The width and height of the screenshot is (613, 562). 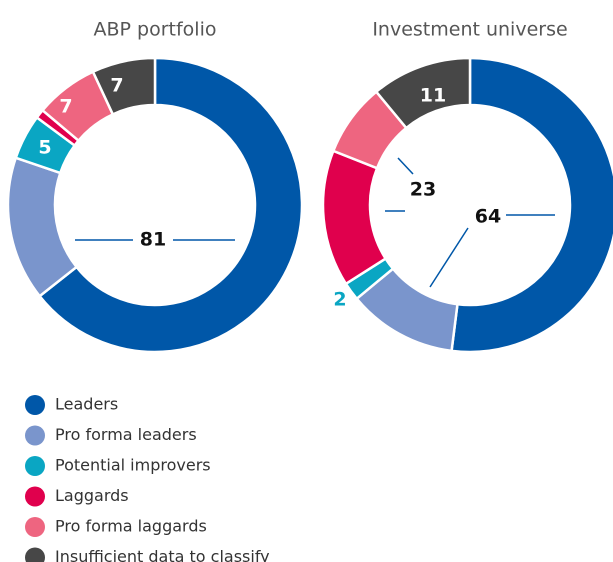 I want to click on chart-title: Investment universe, so click(x=469, y=30).